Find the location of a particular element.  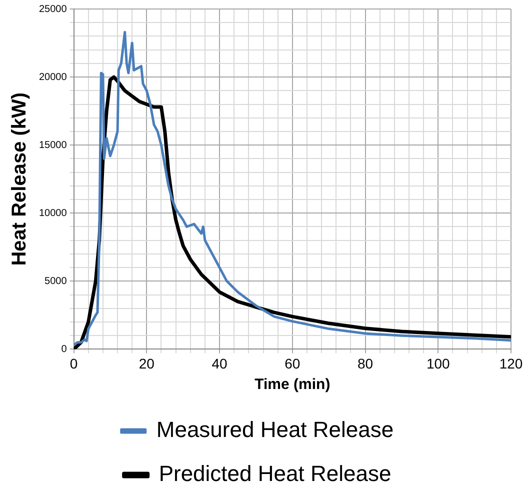

x-tick-label: 100 is located at coordinates (438, 363).